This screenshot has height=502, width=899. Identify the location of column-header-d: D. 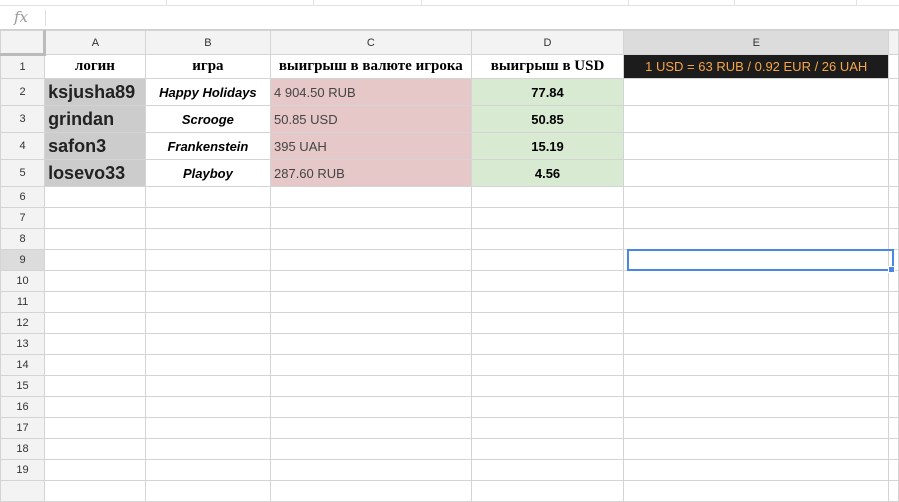
(547, 42).